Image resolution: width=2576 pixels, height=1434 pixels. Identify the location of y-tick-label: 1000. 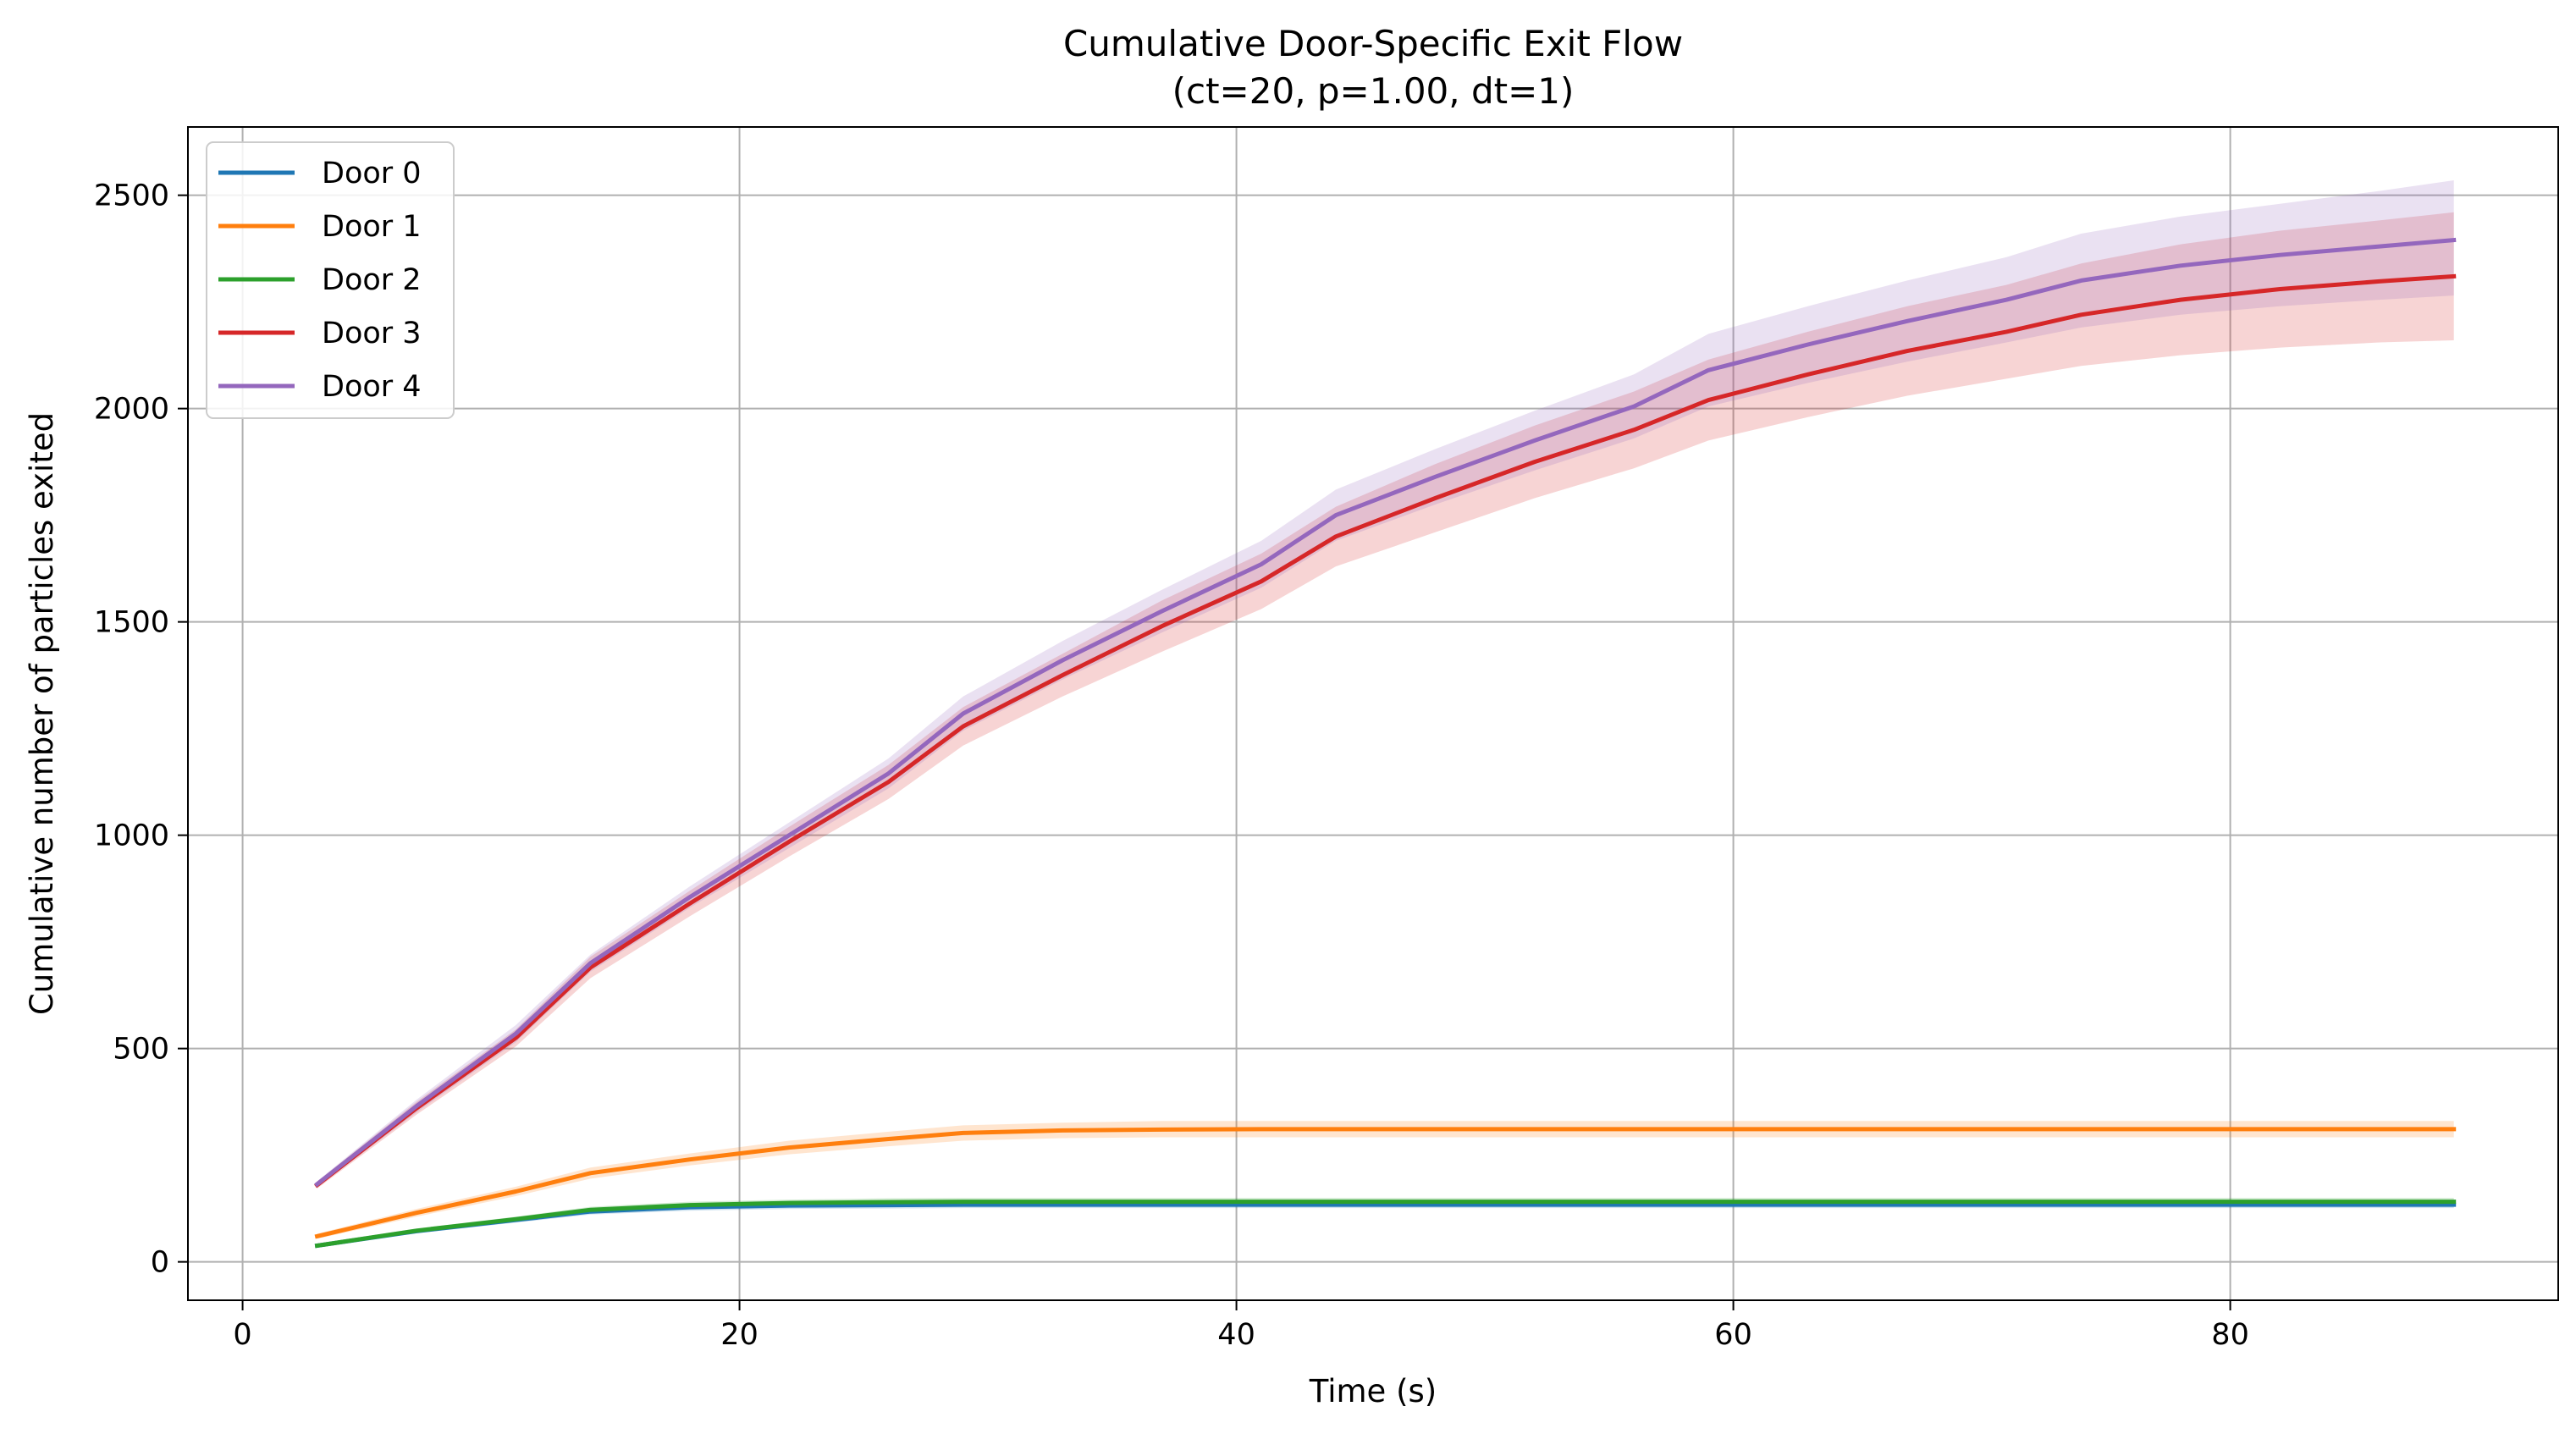
(131, 836).